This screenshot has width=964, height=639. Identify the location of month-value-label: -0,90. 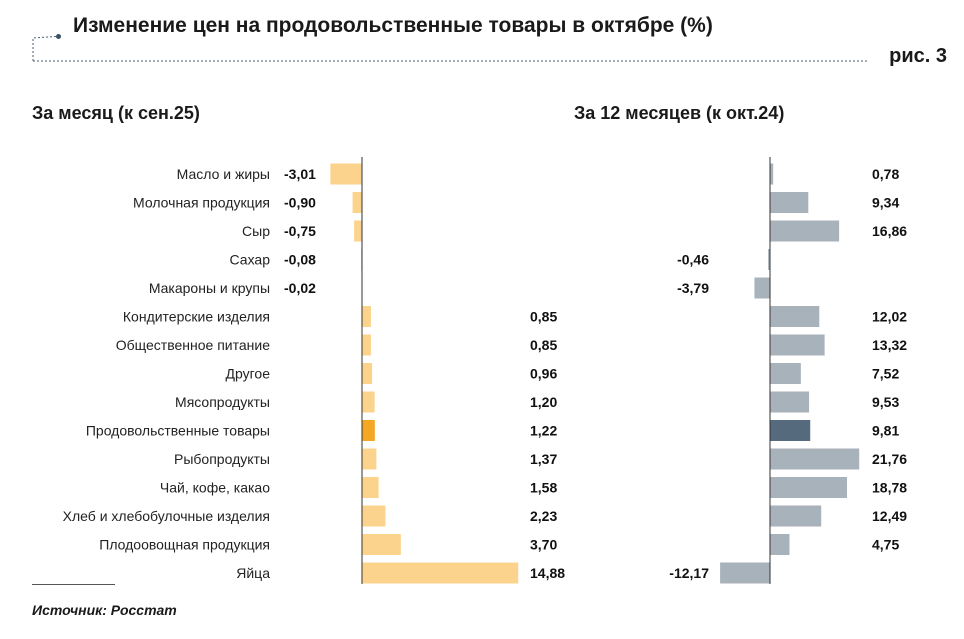
(300, 203).